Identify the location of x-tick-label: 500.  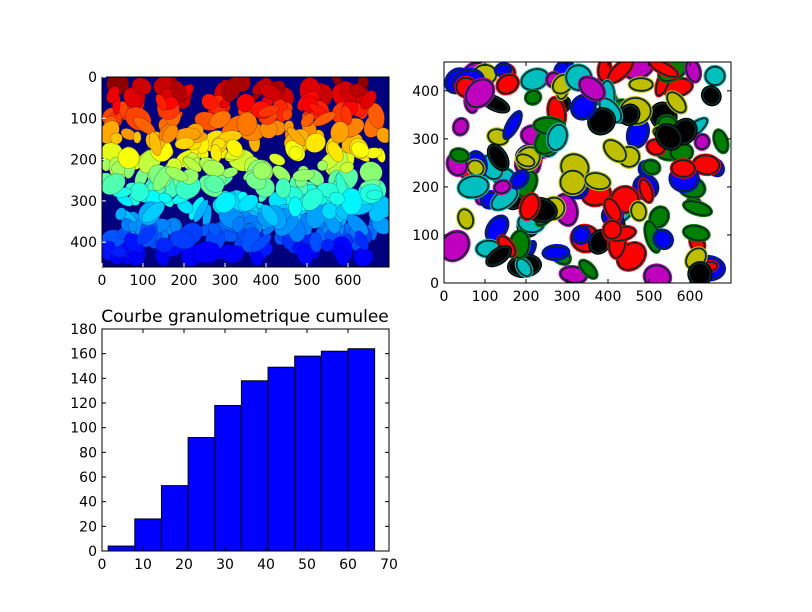
(307, 281).